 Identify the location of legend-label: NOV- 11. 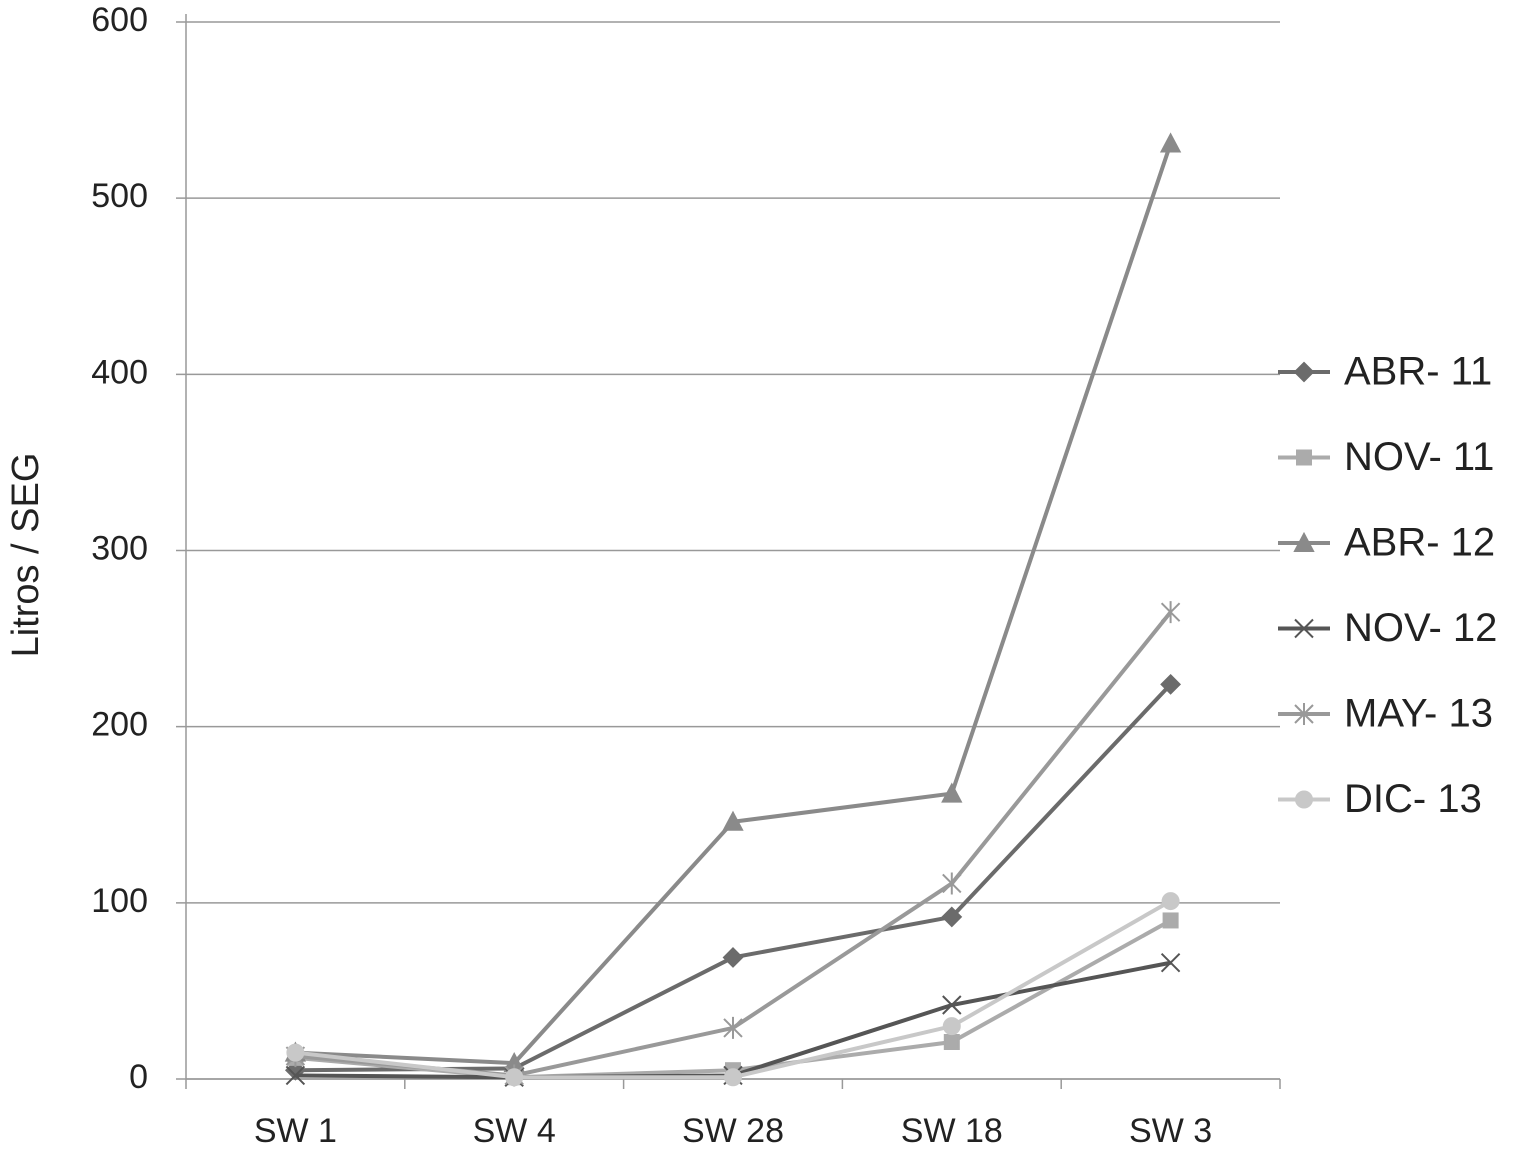
(1419, 457).